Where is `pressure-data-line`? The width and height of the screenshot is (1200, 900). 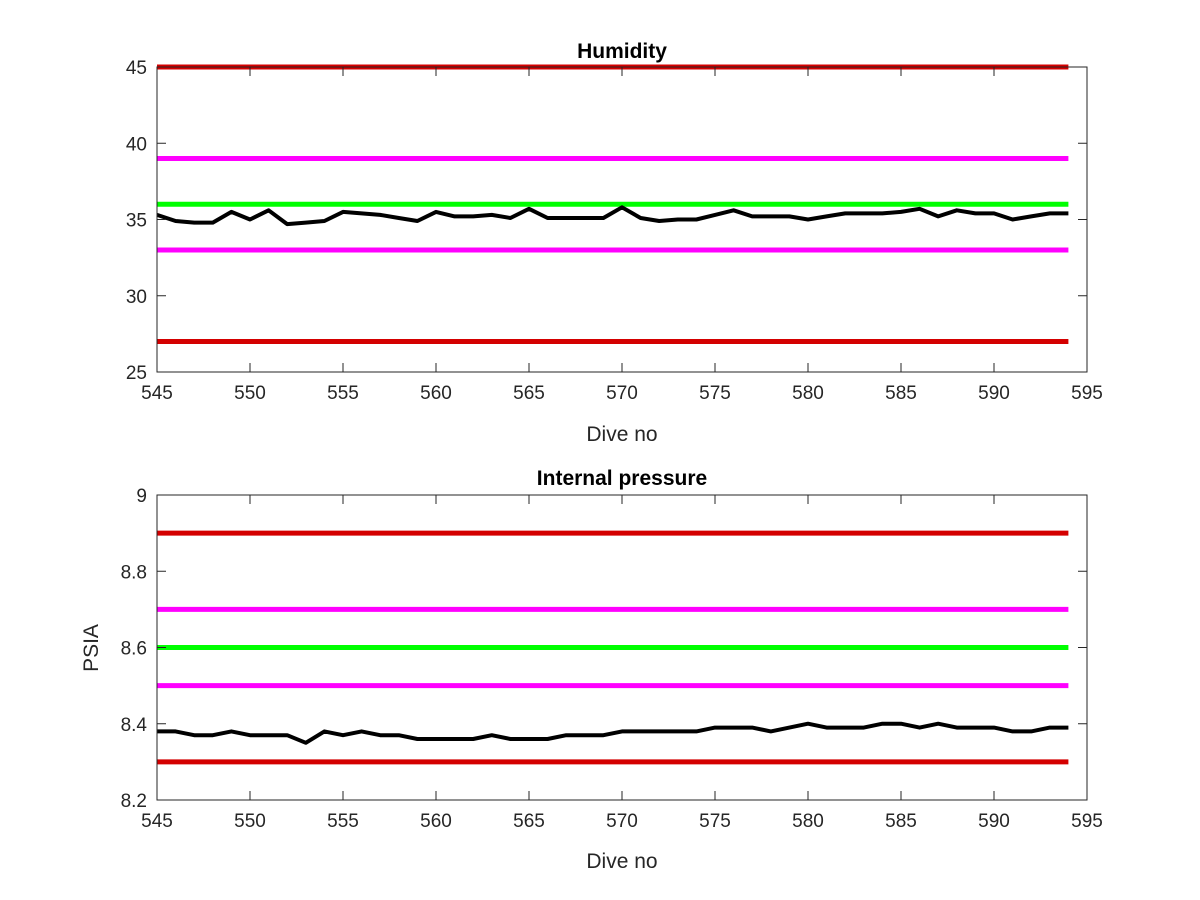 pressure-data-line is located at coordinates (613, 733).